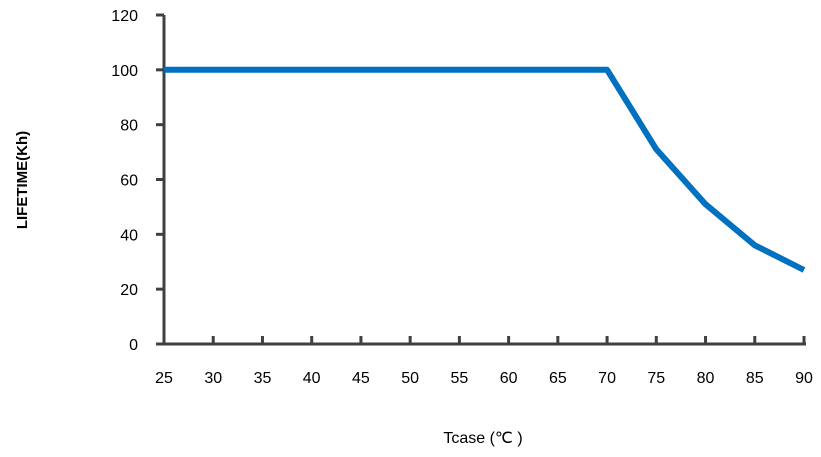  I want to click on y-tick-label: 20, so click(129, 290).